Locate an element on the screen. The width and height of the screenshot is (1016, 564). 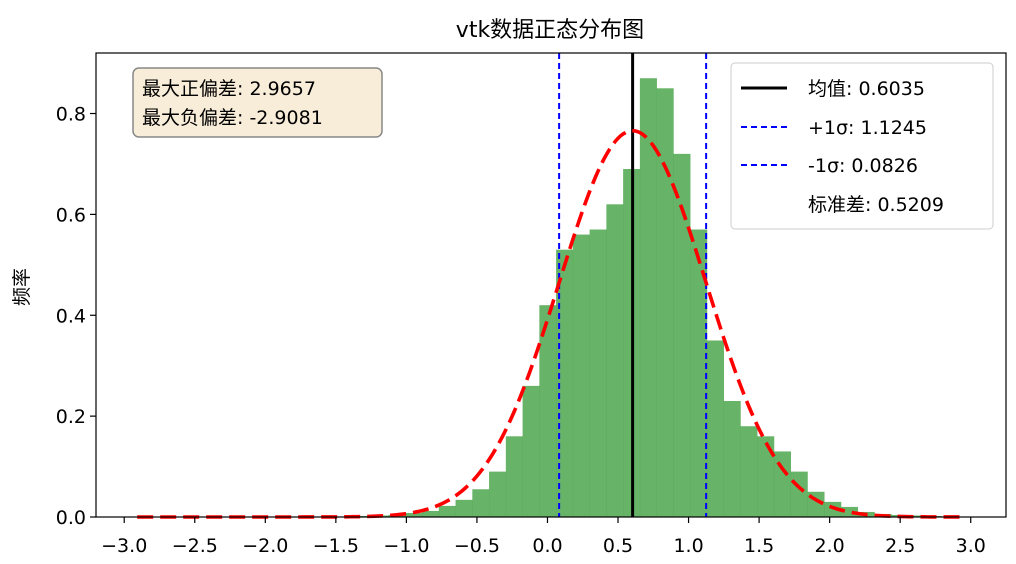
y-tick-label: 0.2 is located at coordinates (71, 417).